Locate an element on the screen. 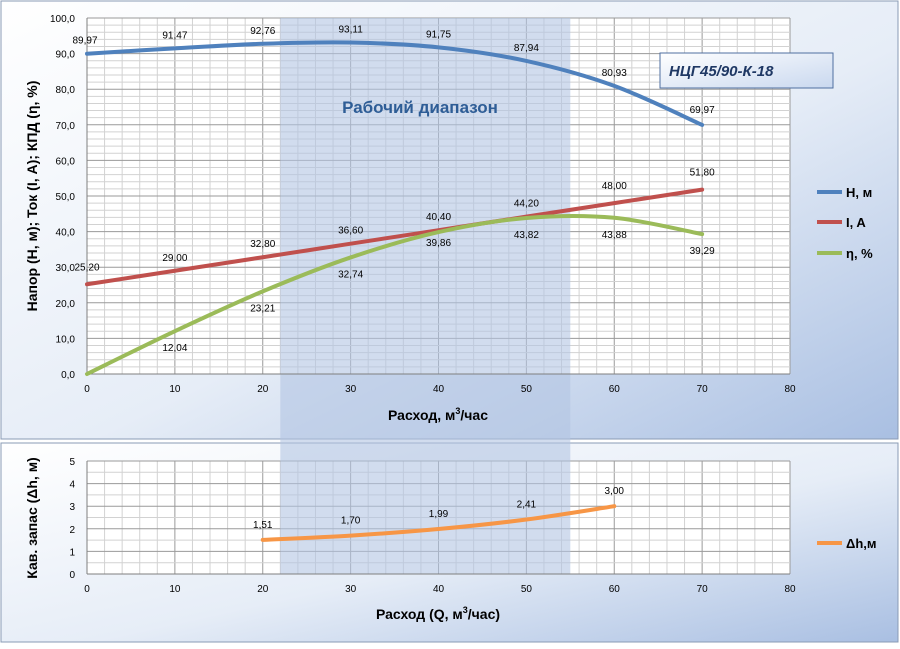 This screenshot has width=900, height=649. npsh-x-axis-title: Расход (Q, м3/час) is located at coordinates (438, 613).